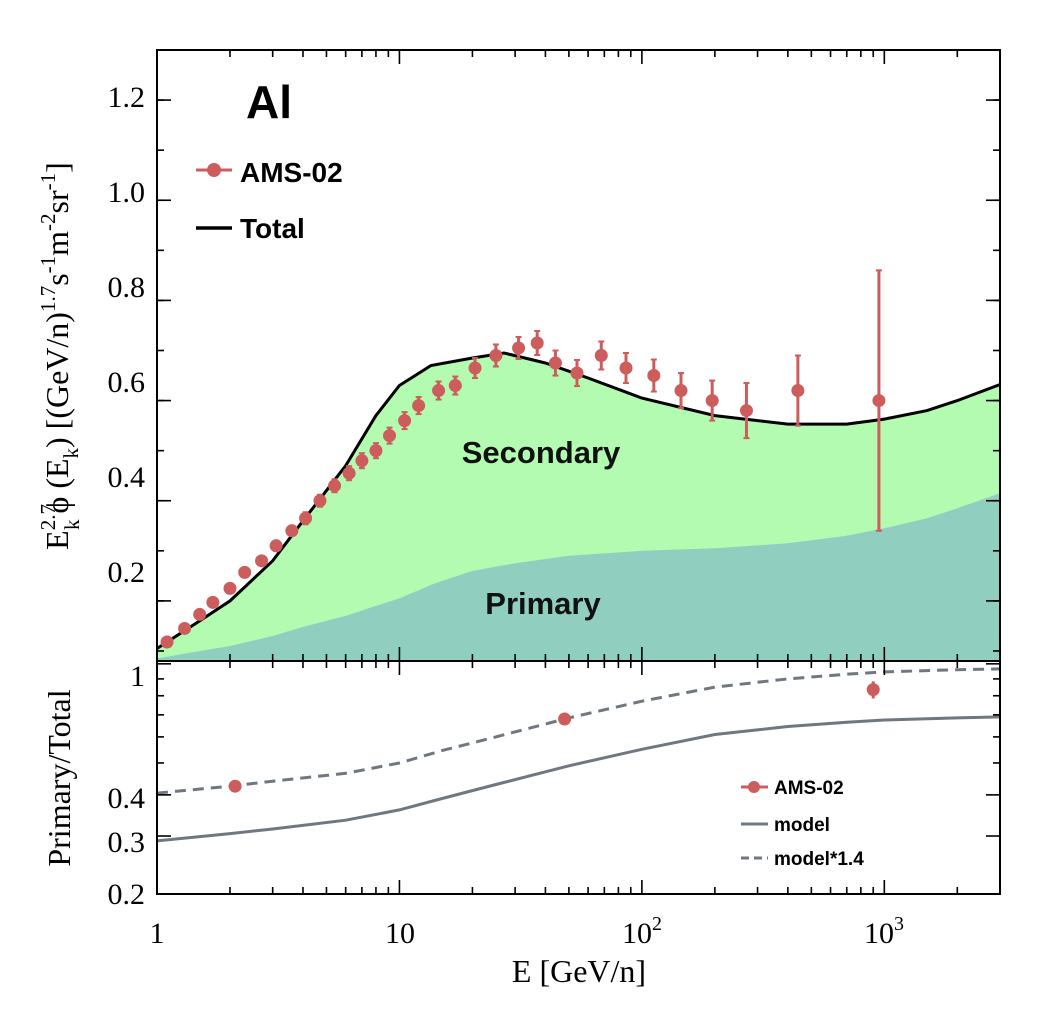 The image size is (1050, 1020). Describe the element at coordinates (543, 603) in the screenshot. I see `primary-region-label: Primary` at that location.